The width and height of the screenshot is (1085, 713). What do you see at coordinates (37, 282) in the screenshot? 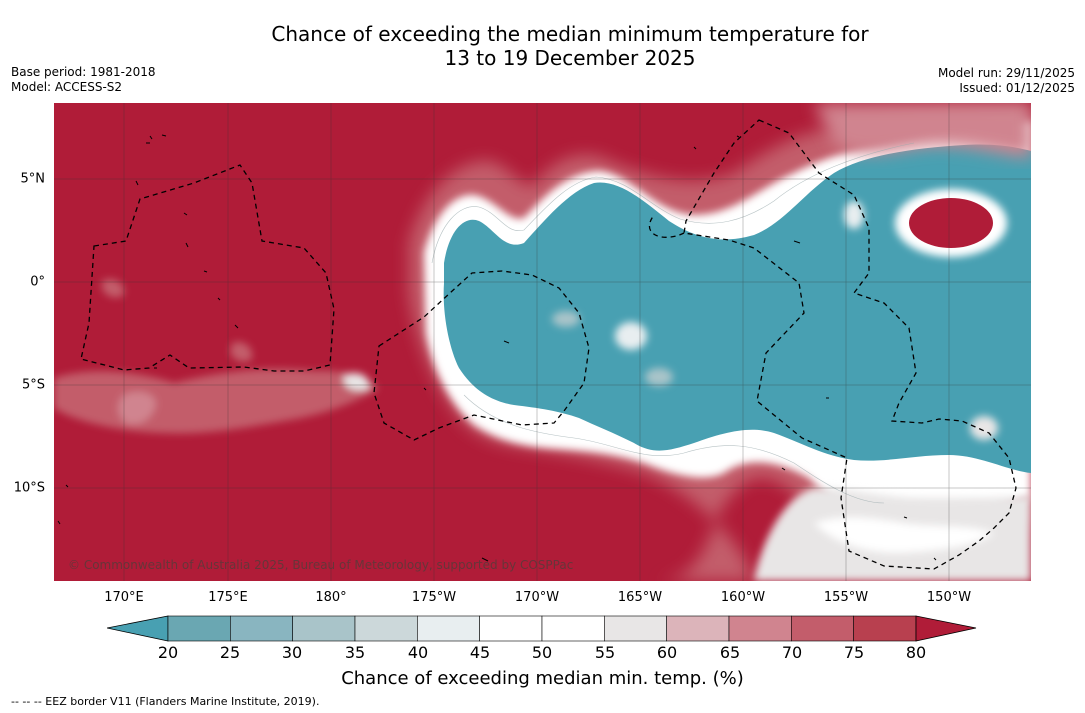
I see `lat-label: 0°` at bounding box center [37, 282].